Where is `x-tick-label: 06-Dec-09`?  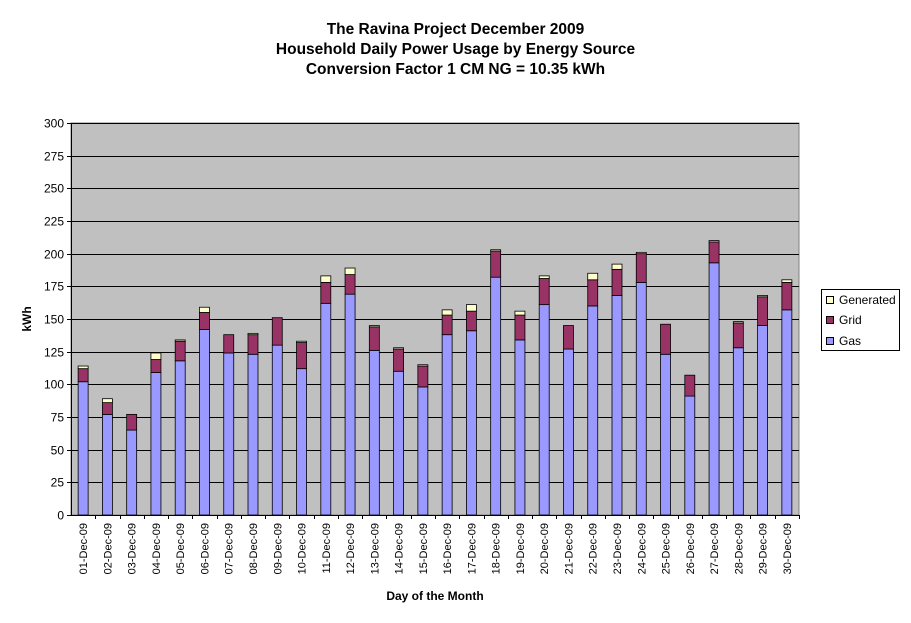
x-tick-label: 06-Dec-09 is located at coordinates (205, 548).